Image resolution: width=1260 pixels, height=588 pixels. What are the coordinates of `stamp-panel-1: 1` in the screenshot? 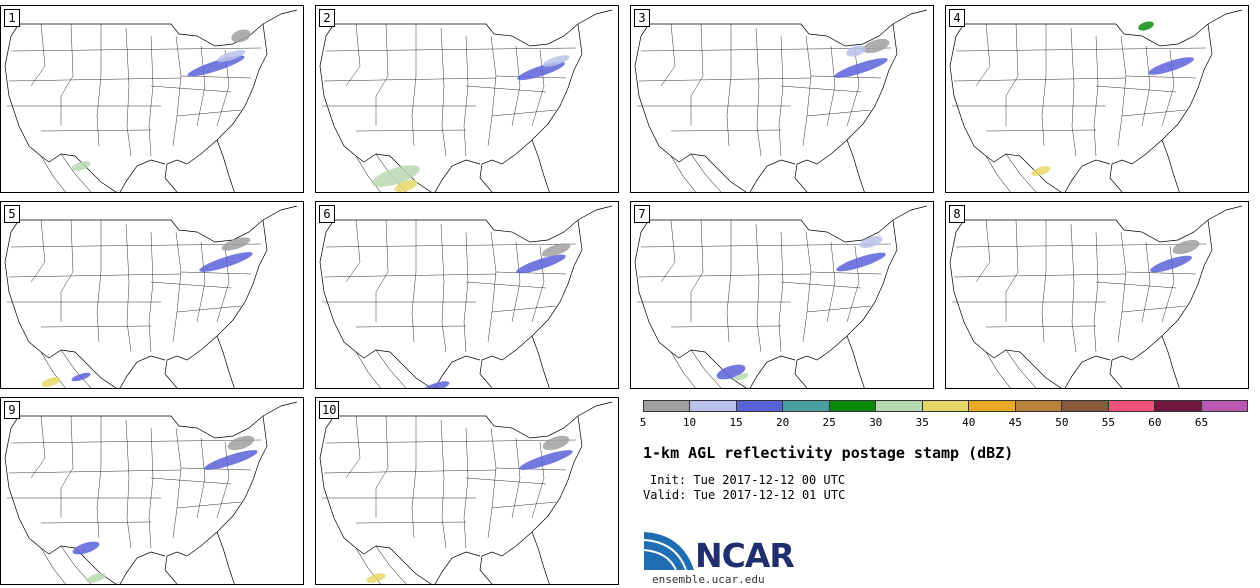 It's located at (152, 99).